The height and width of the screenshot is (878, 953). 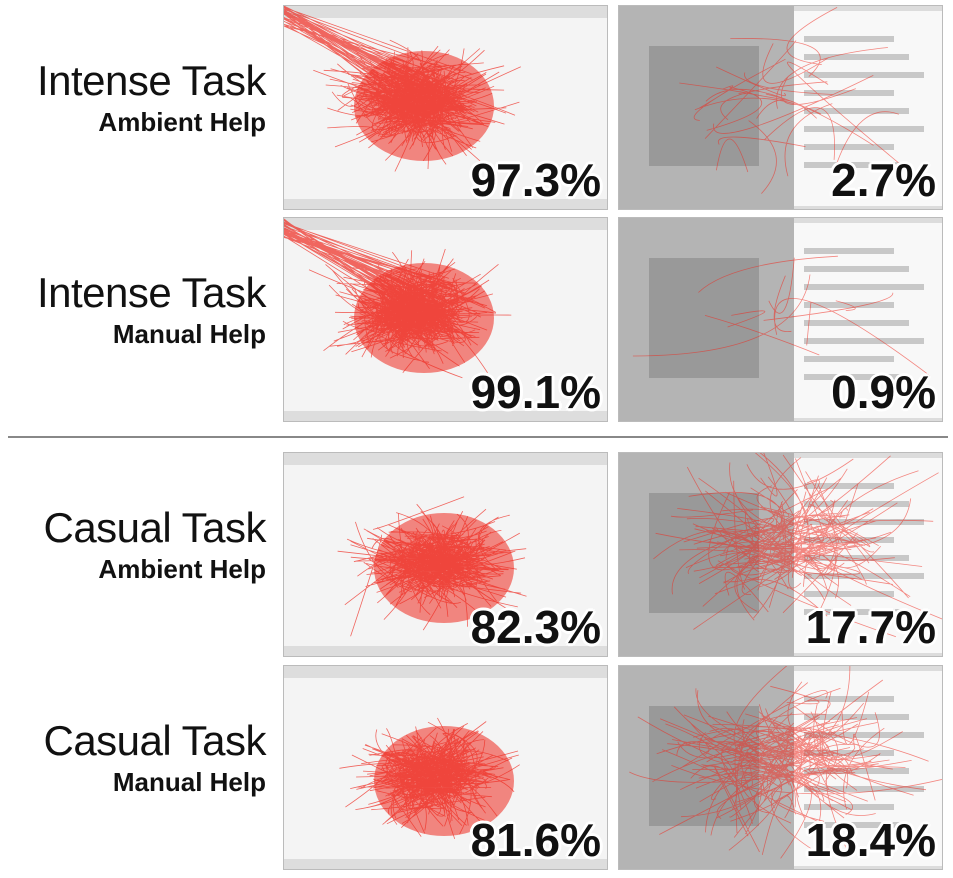 I want to click on percentage: 2.7%, so click(x=883, y=180).